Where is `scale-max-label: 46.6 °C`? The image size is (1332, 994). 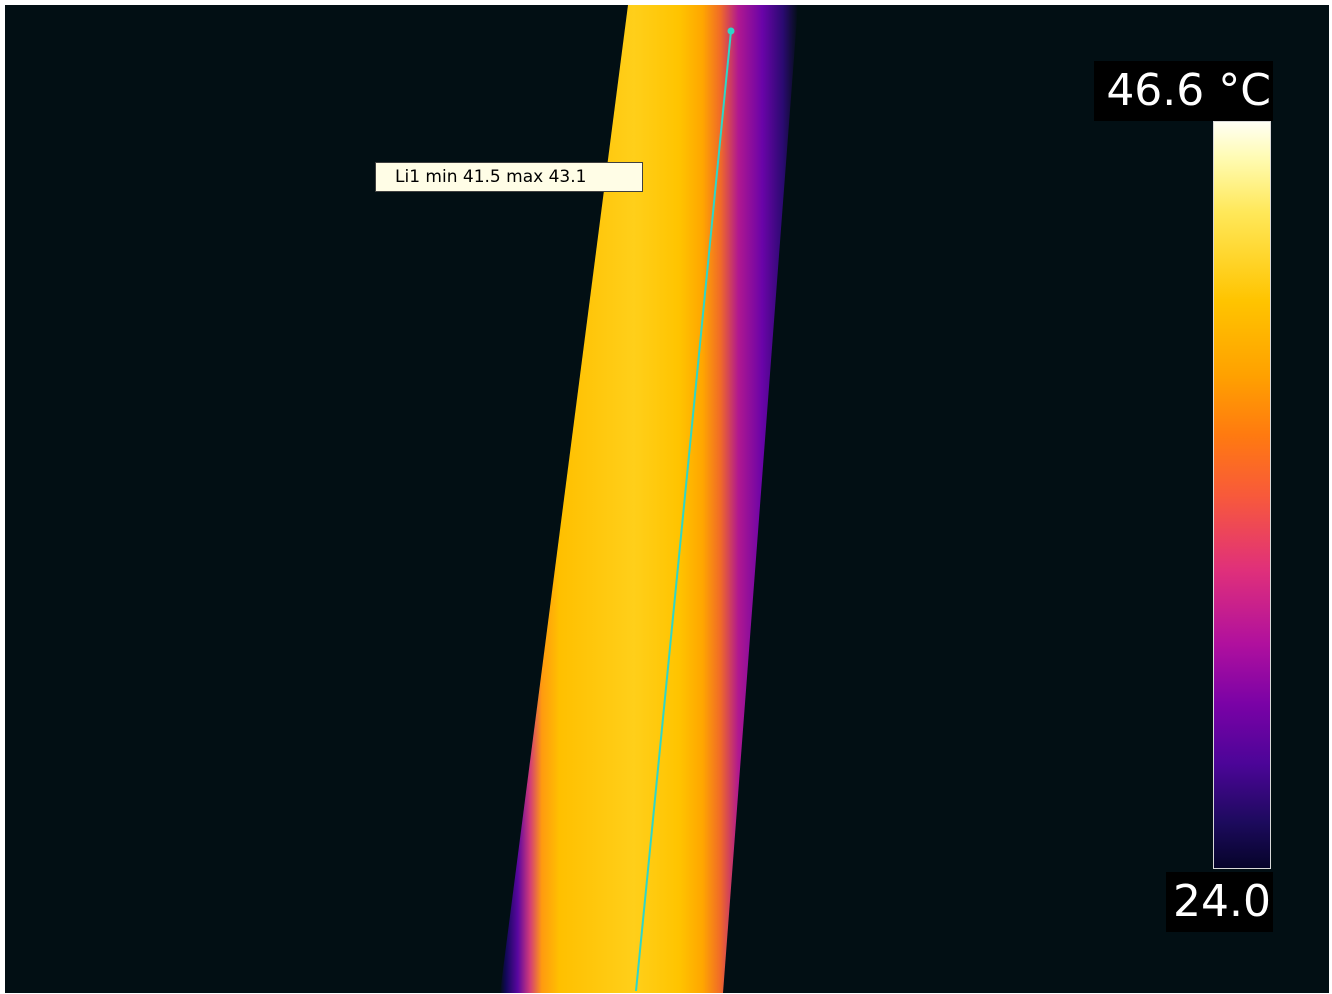 scale-max-label: 46.6 °C is located at coordinates (1183, 91).